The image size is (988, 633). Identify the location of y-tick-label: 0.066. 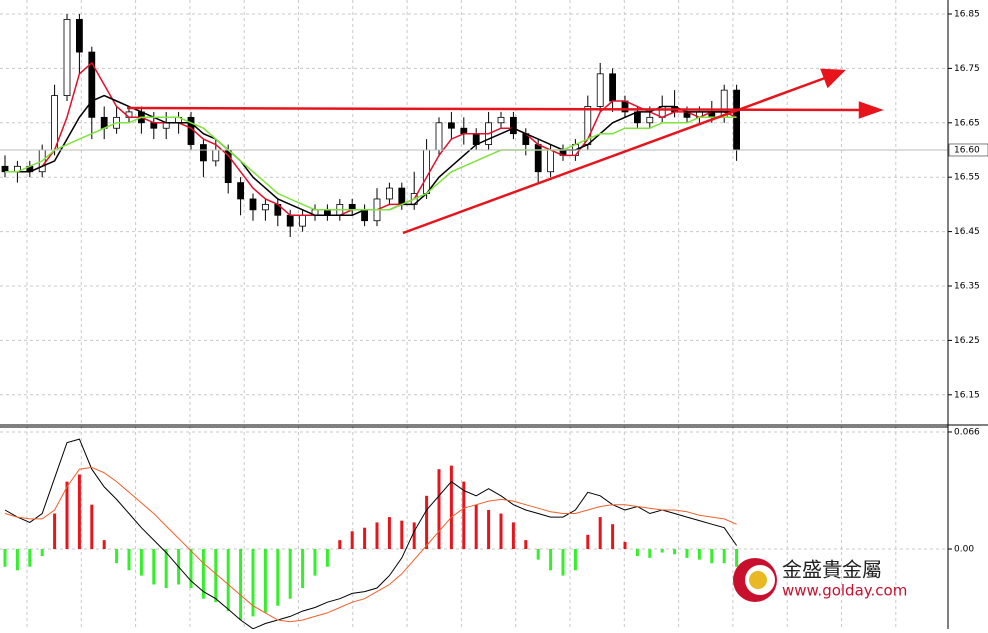
(967, 432).